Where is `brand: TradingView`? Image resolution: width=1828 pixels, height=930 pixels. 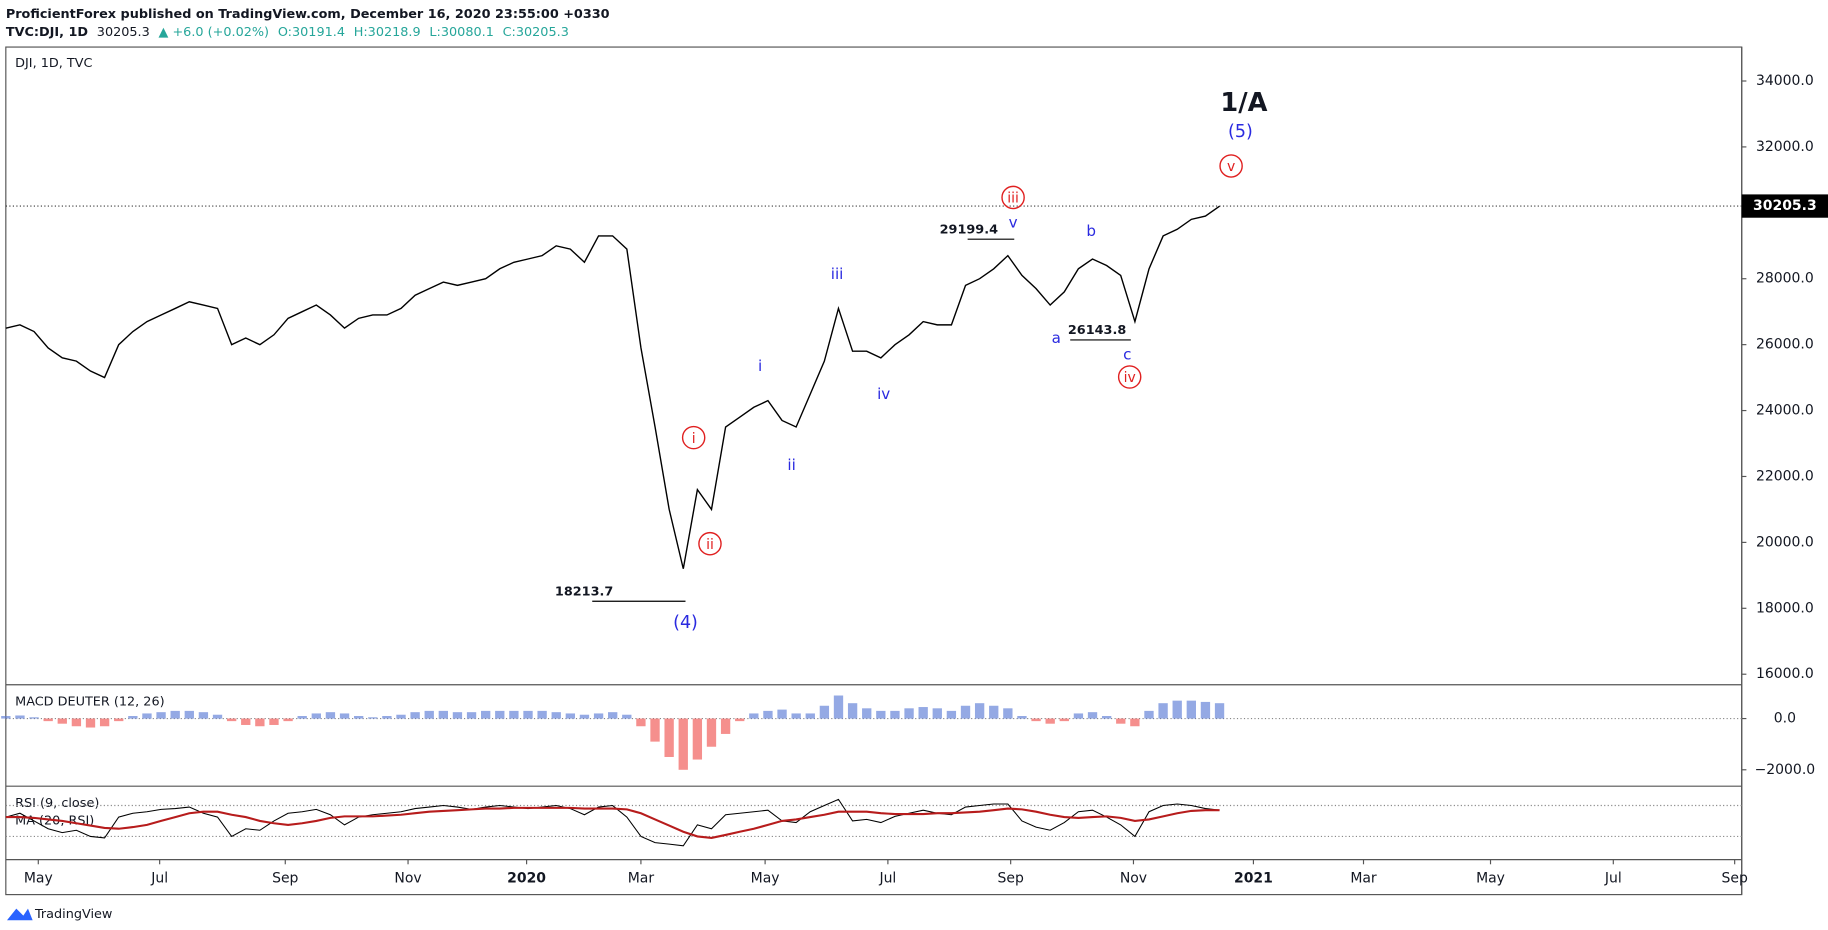
brand: TradingView is located at coordinates (73, 914).